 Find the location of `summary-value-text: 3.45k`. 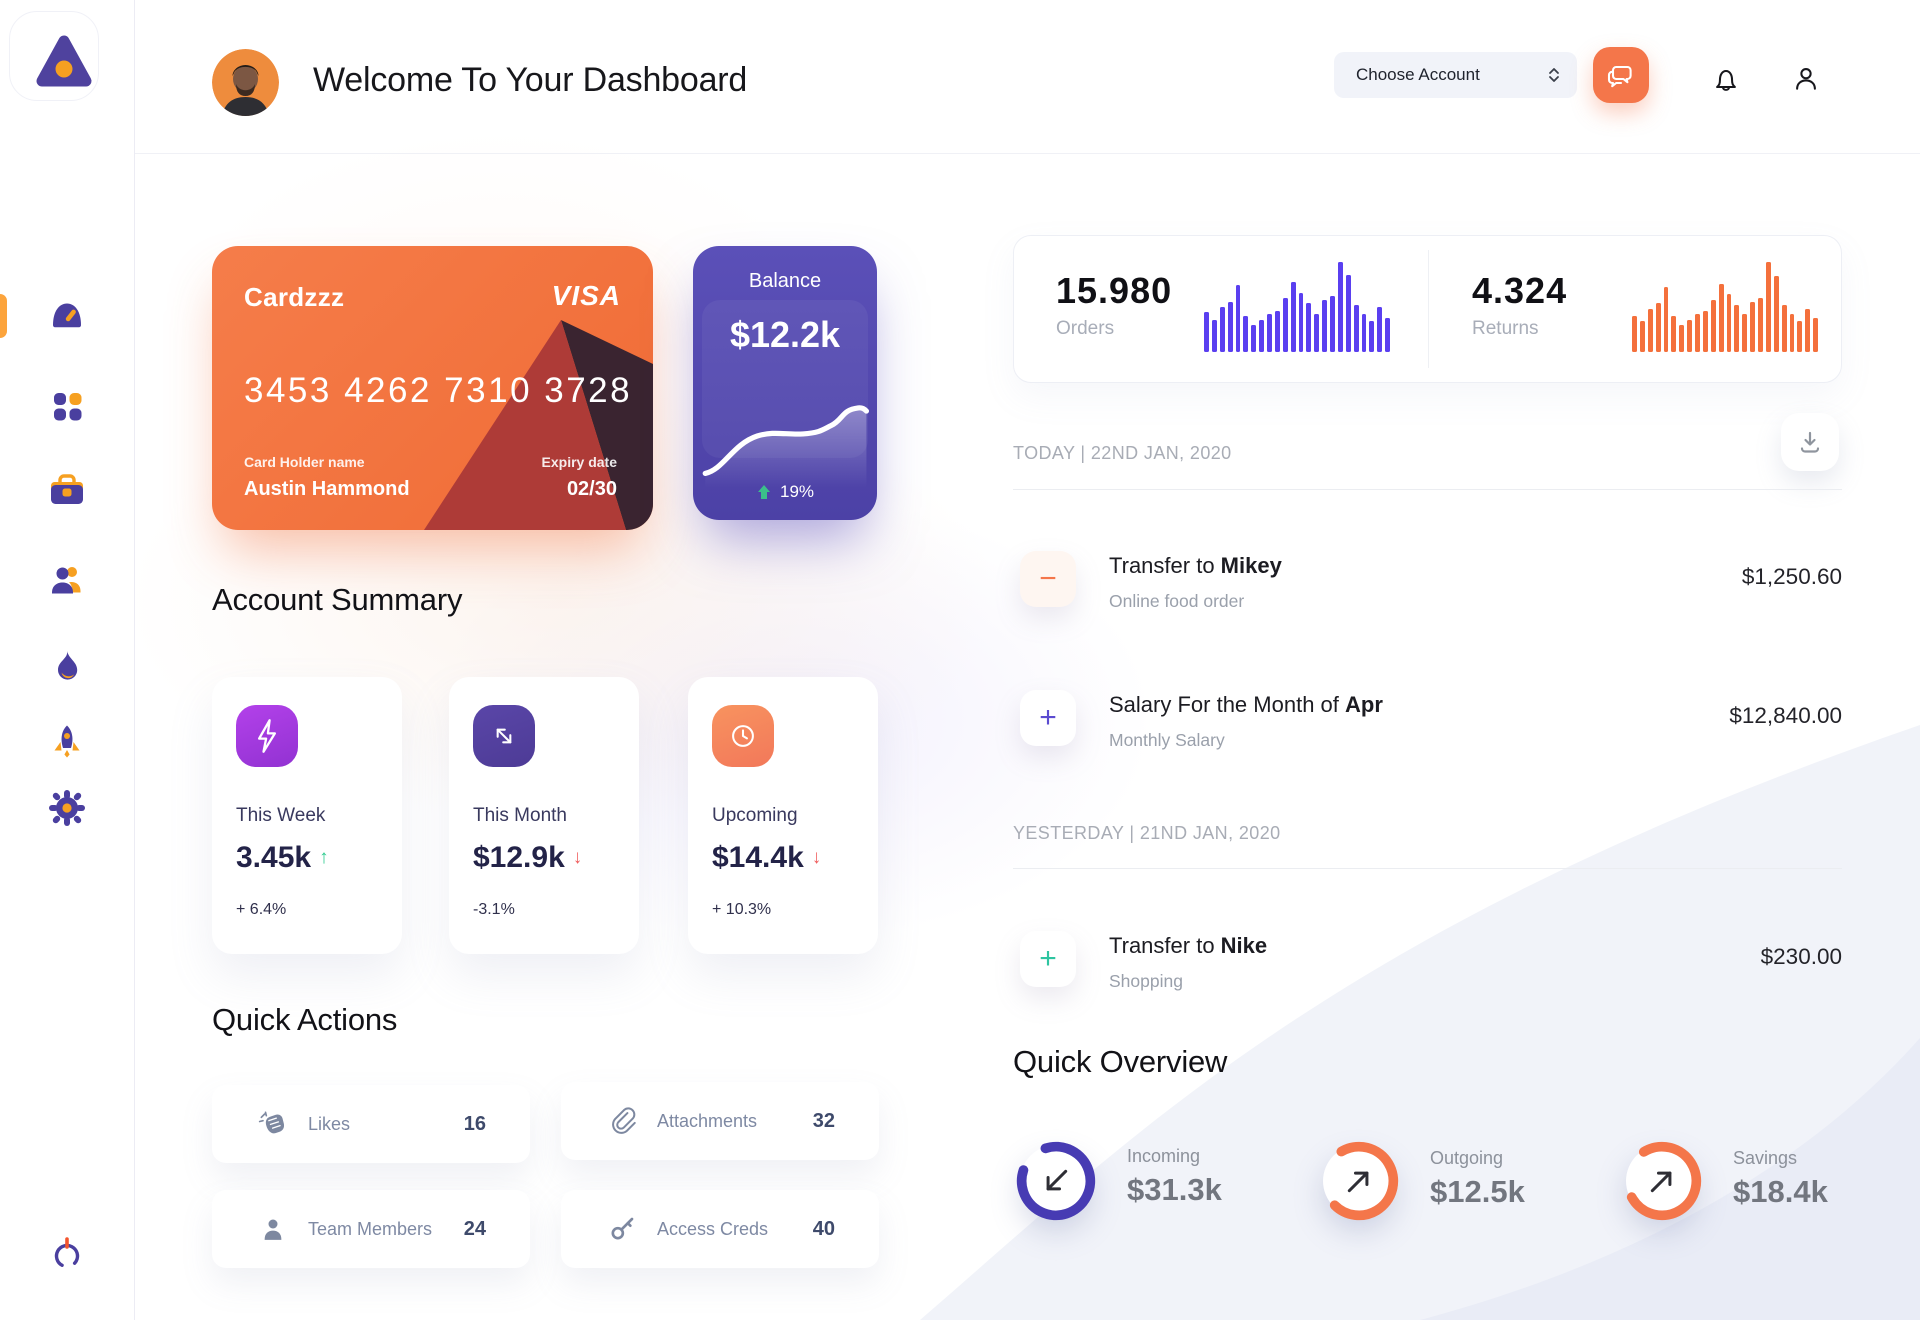

summary-value-text: 3.45k is located at coordinates (274, 857).